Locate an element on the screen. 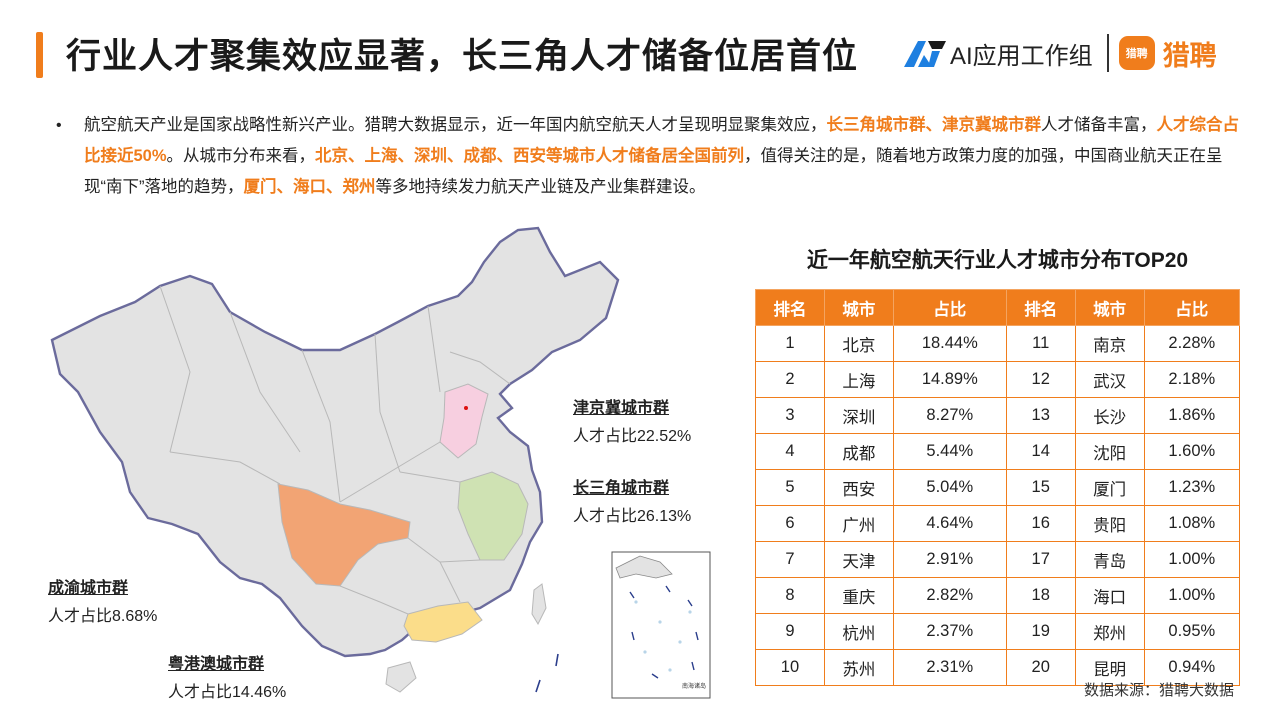 The image size is (1280, 720). table-row: 6 广州 4.64% 16 贵阳 1.08% is located at coordinates (998, 523).